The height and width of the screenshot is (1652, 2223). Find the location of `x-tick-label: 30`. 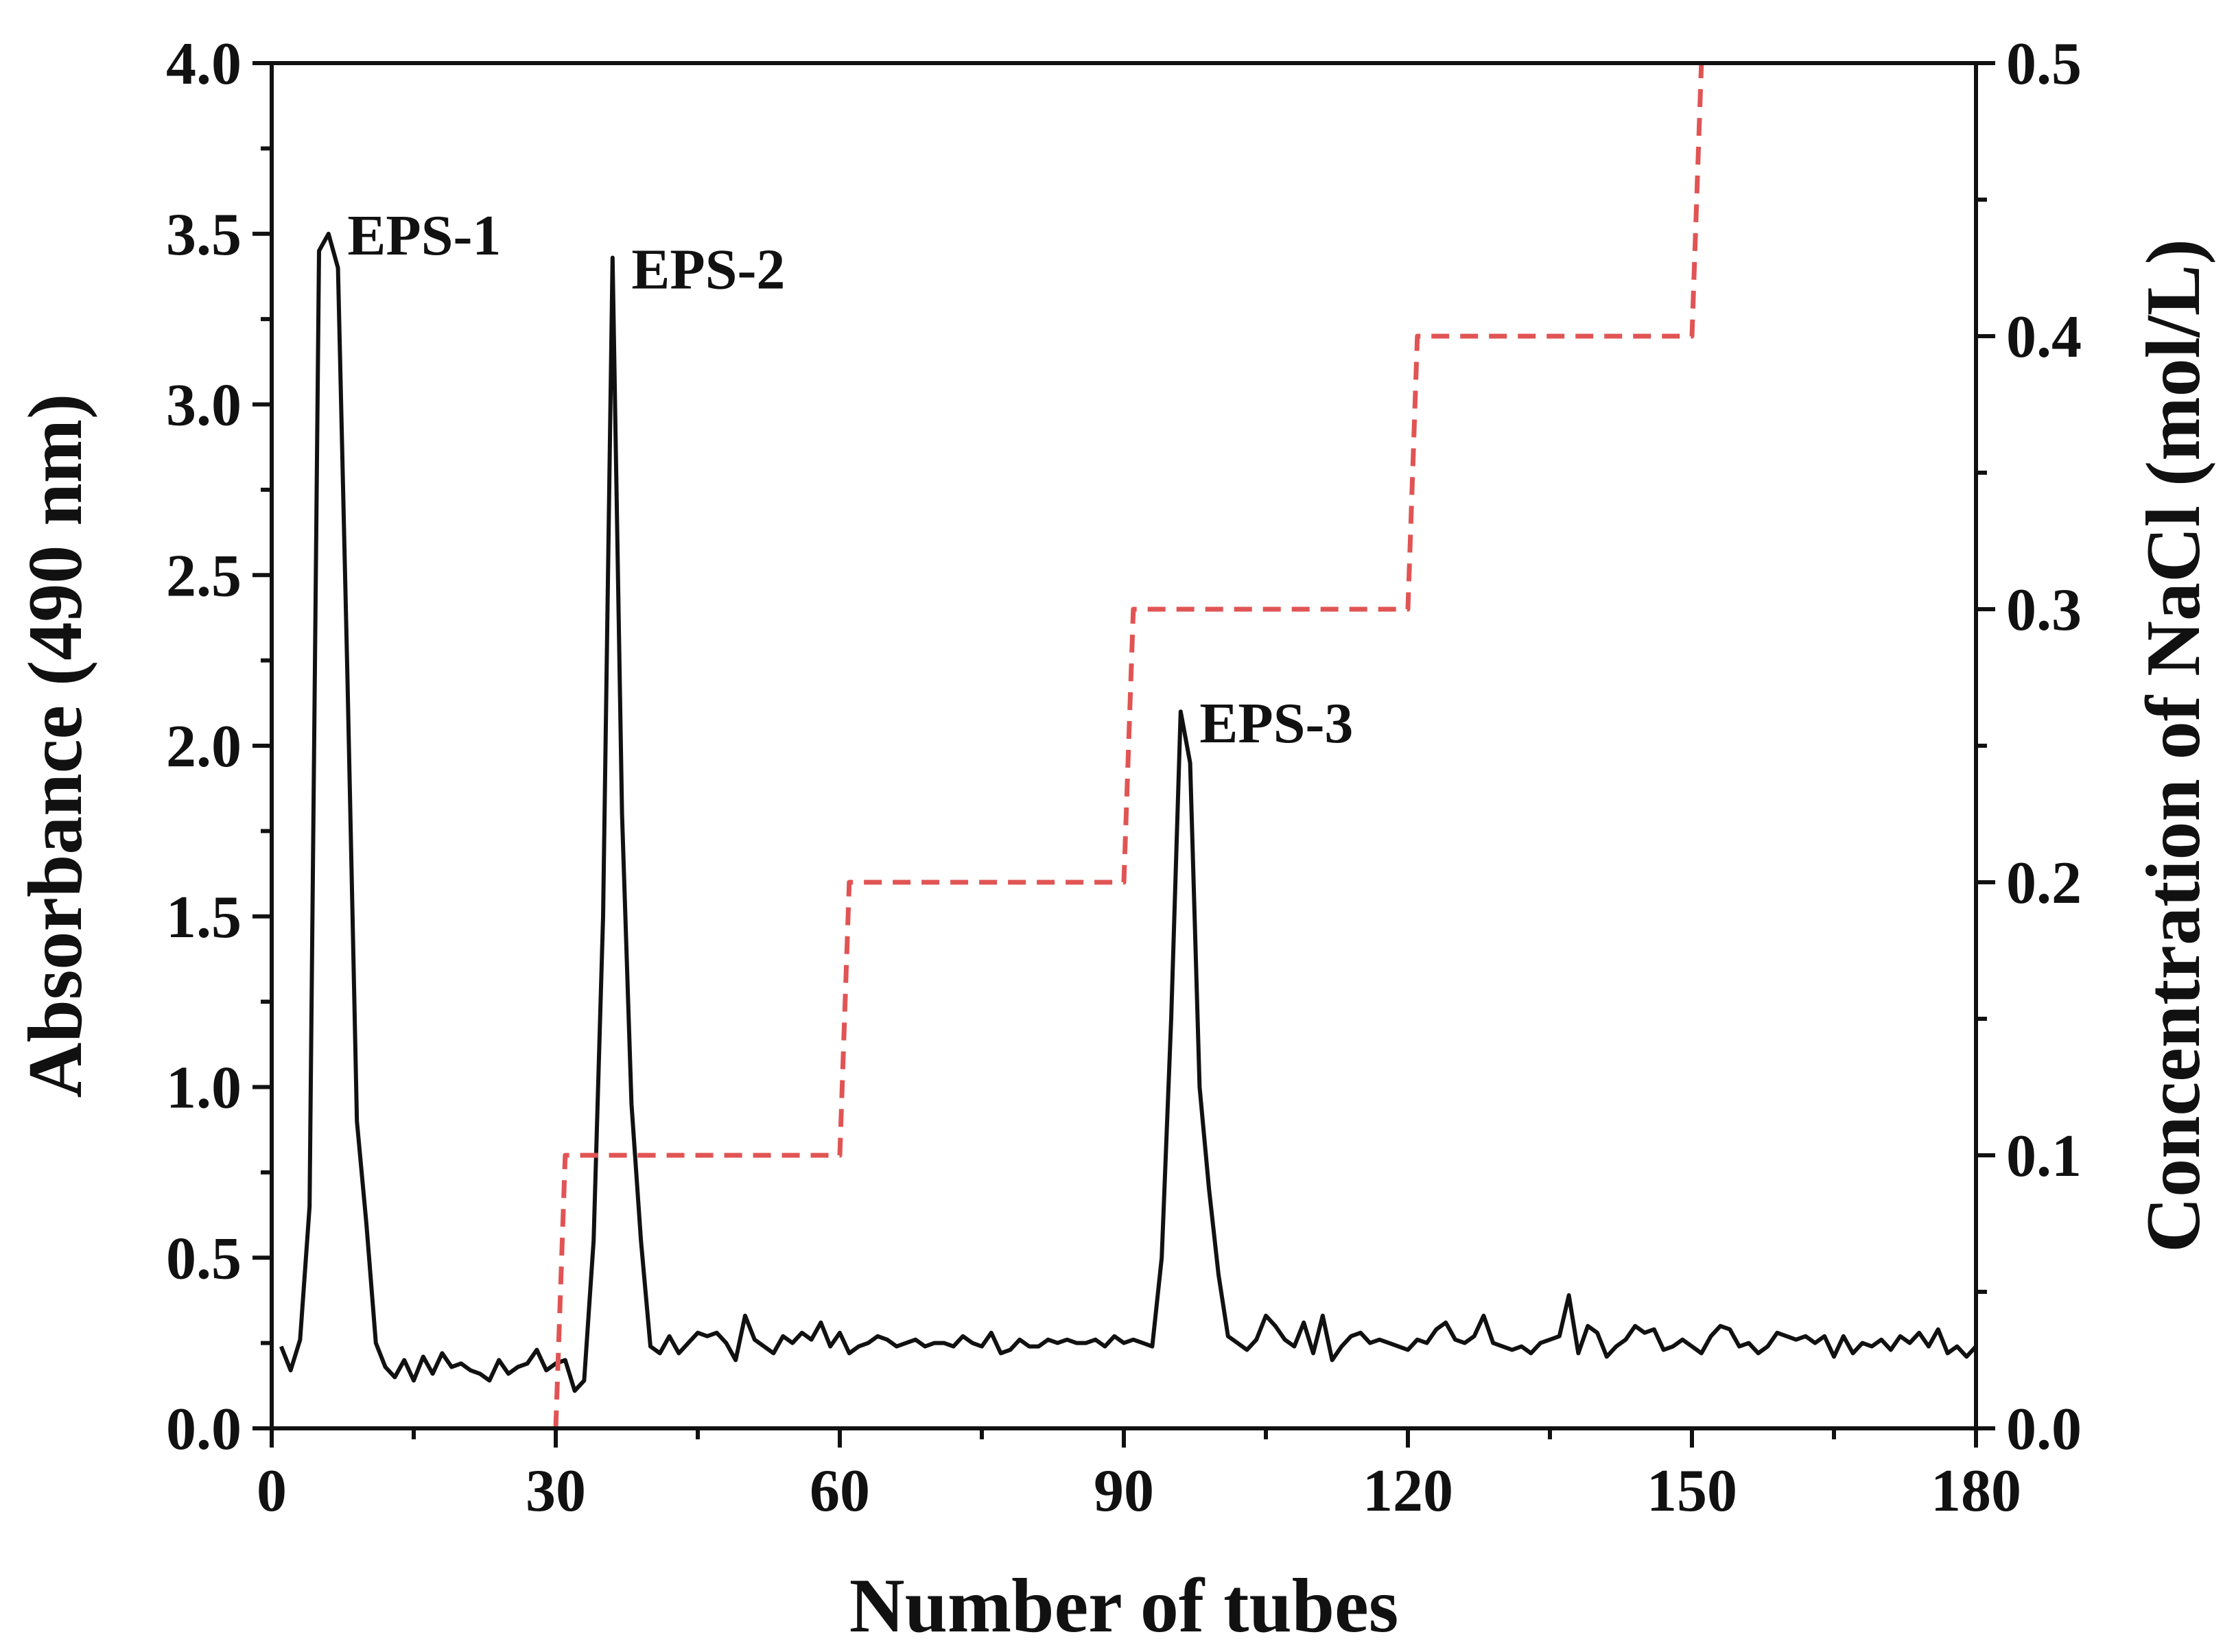

x-tick-label: 30 is located at coordinates (556, 1491).